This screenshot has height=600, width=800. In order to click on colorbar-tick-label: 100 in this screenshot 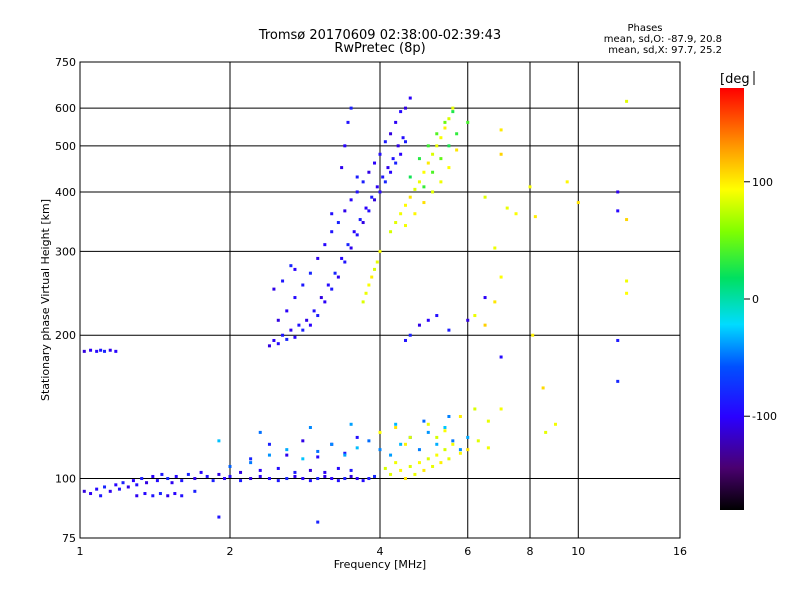, I will do `click(762, 182)`.